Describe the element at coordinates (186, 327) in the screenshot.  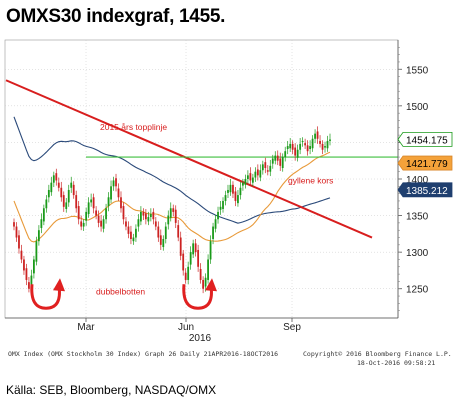
I see `x-tick-label: Jun` at that location.